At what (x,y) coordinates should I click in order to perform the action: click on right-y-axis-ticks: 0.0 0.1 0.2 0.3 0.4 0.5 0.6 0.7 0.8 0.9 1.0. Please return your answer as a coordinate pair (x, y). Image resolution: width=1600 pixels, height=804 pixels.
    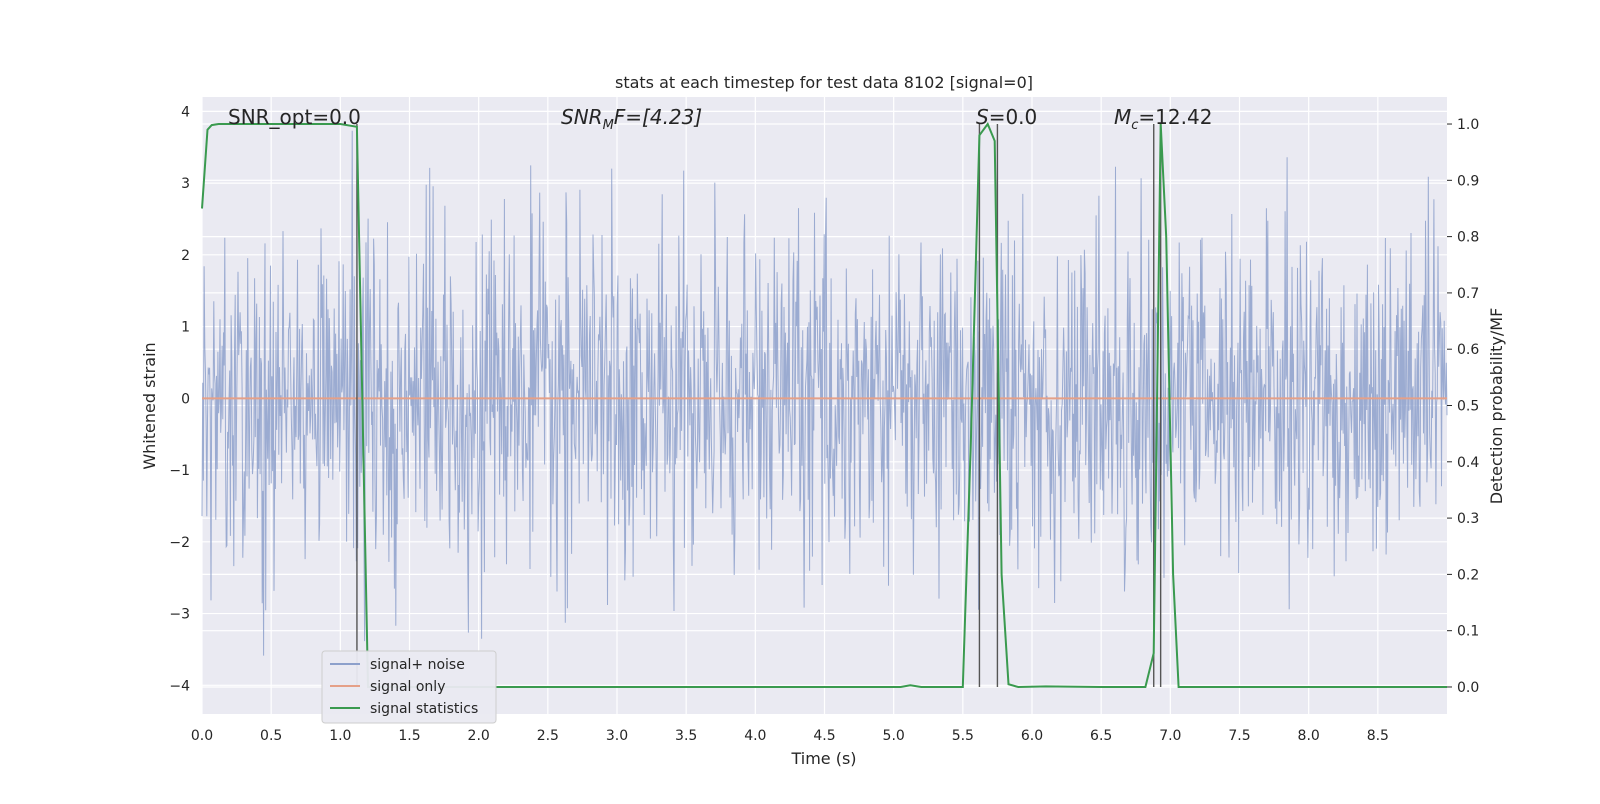
    Looking at the image, I should click on (1463, 406).